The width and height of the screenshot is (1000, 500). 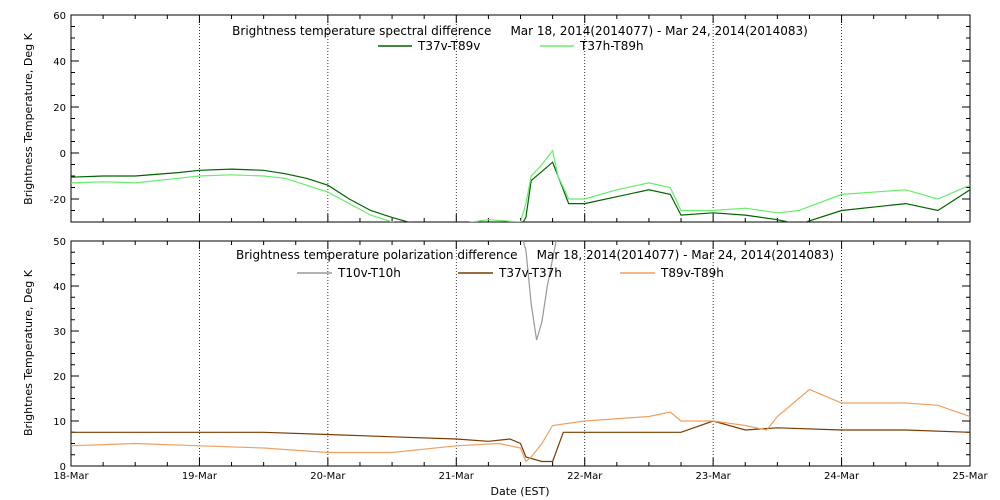 What do you see at coordinates (59, 332) in the screenshot?
I see `y-tick-label: 30` at bounding box center [59, 332].